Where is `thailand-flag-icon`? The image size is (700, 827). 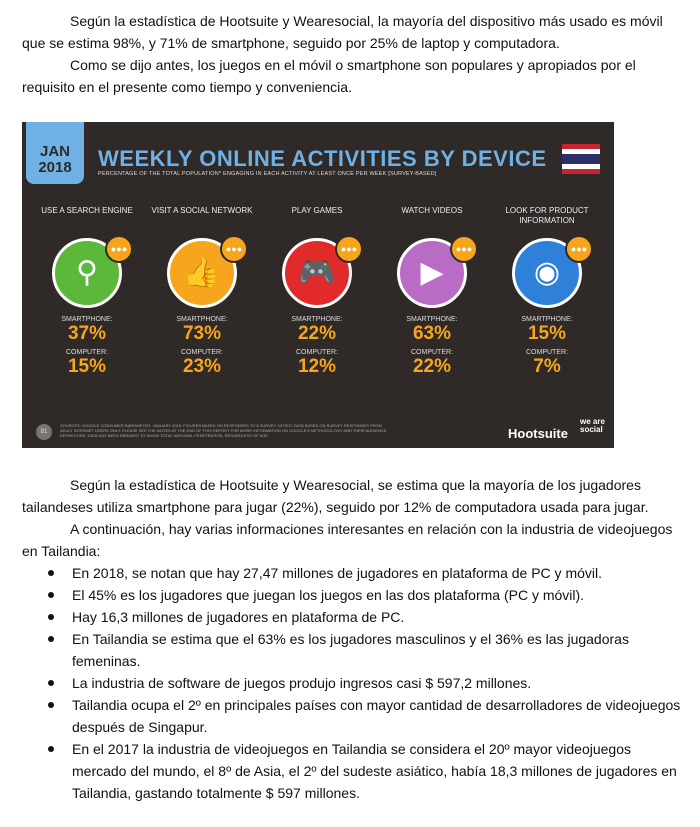
thailand-flag-icon is located at coordinates (581, 159).